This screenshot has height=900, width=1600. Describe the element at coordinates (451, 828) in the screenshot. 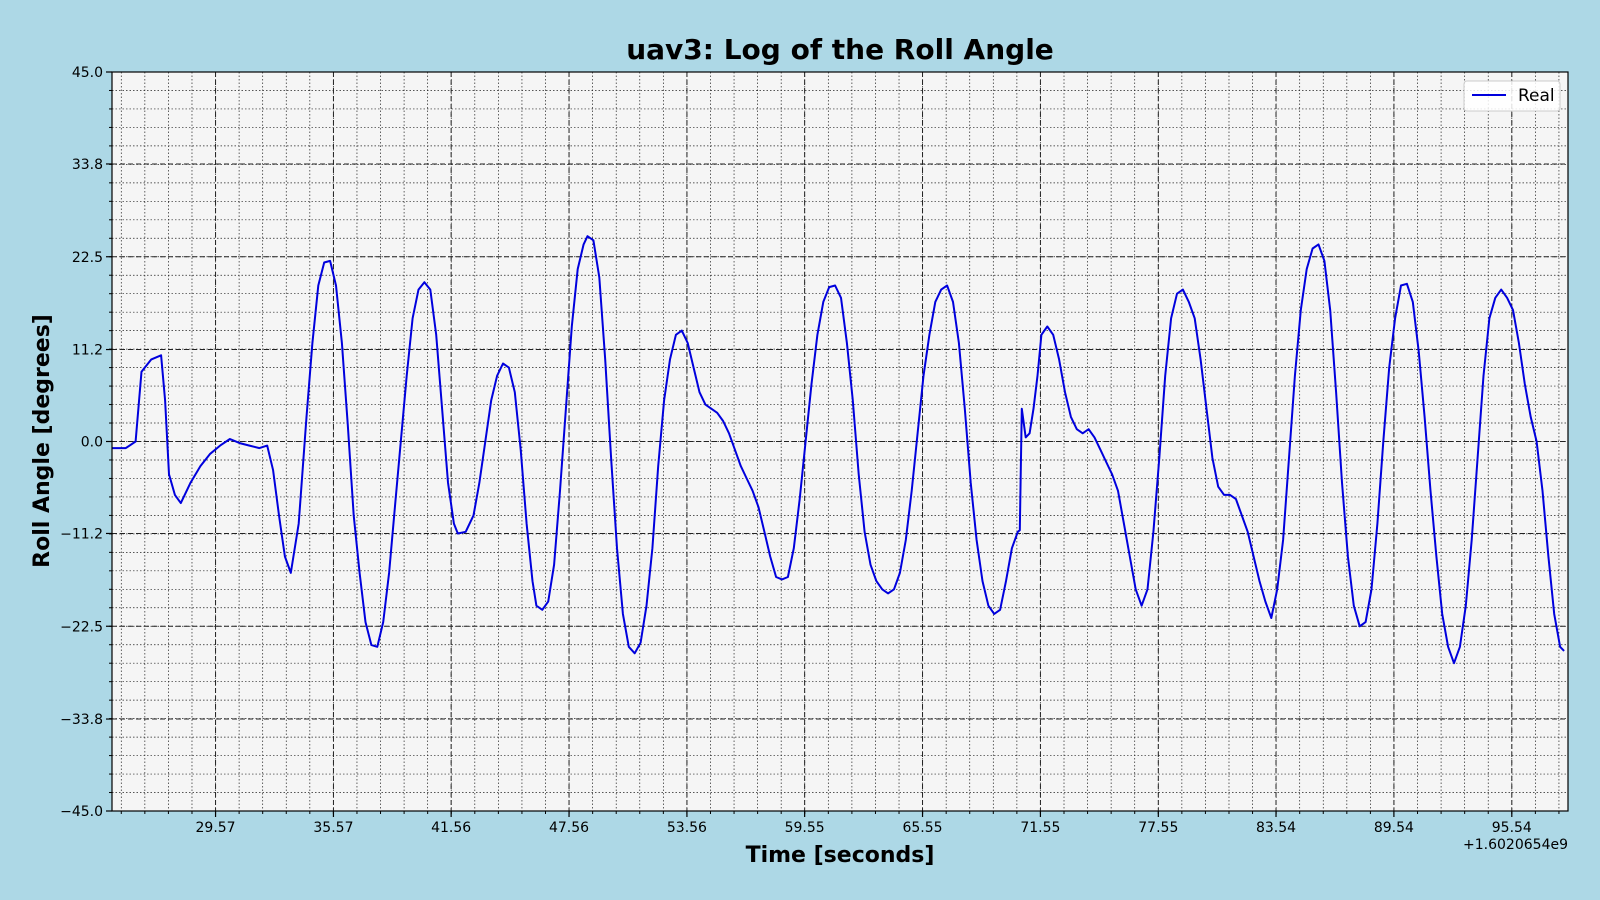

I see `x-tick-label: 41.56` at that location.